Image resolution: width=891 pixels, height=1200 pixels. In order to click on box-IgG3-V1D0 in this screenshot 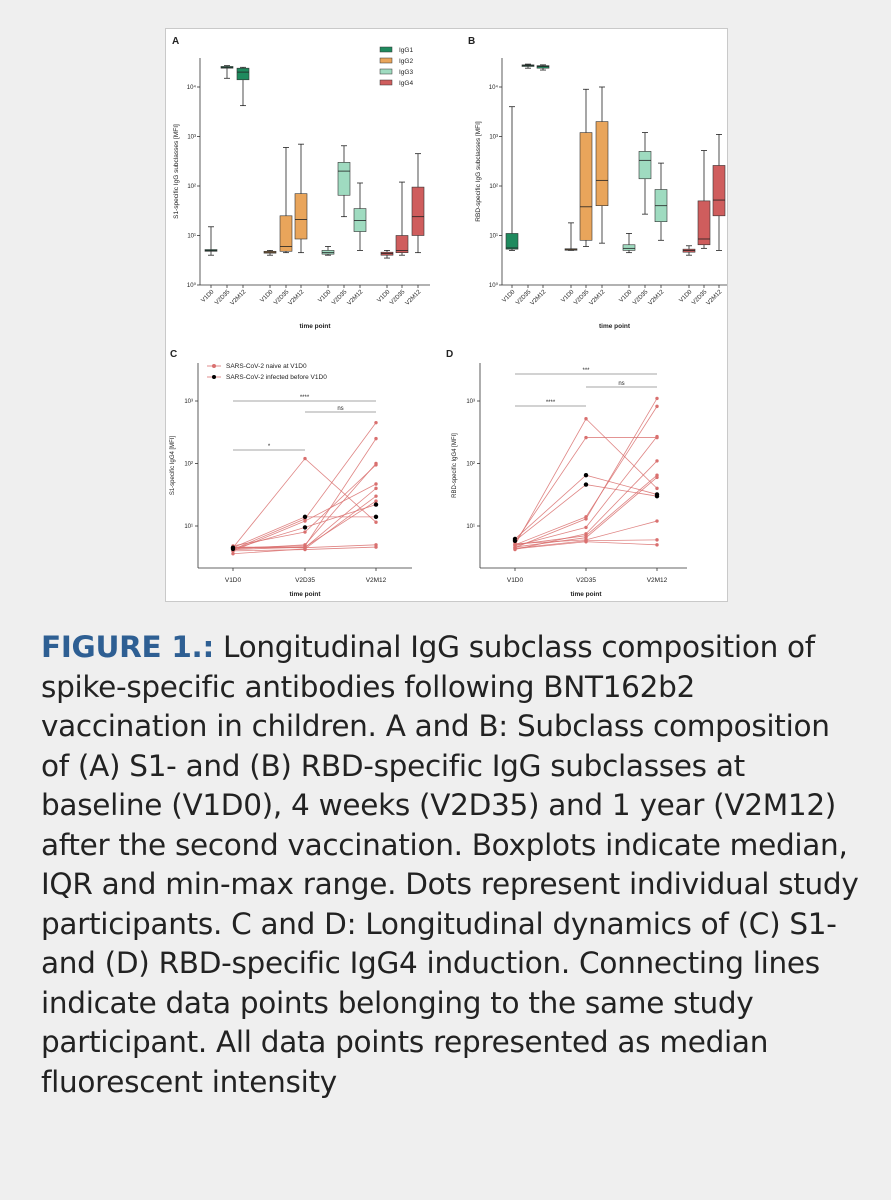, I will do `click(629, 247)`.